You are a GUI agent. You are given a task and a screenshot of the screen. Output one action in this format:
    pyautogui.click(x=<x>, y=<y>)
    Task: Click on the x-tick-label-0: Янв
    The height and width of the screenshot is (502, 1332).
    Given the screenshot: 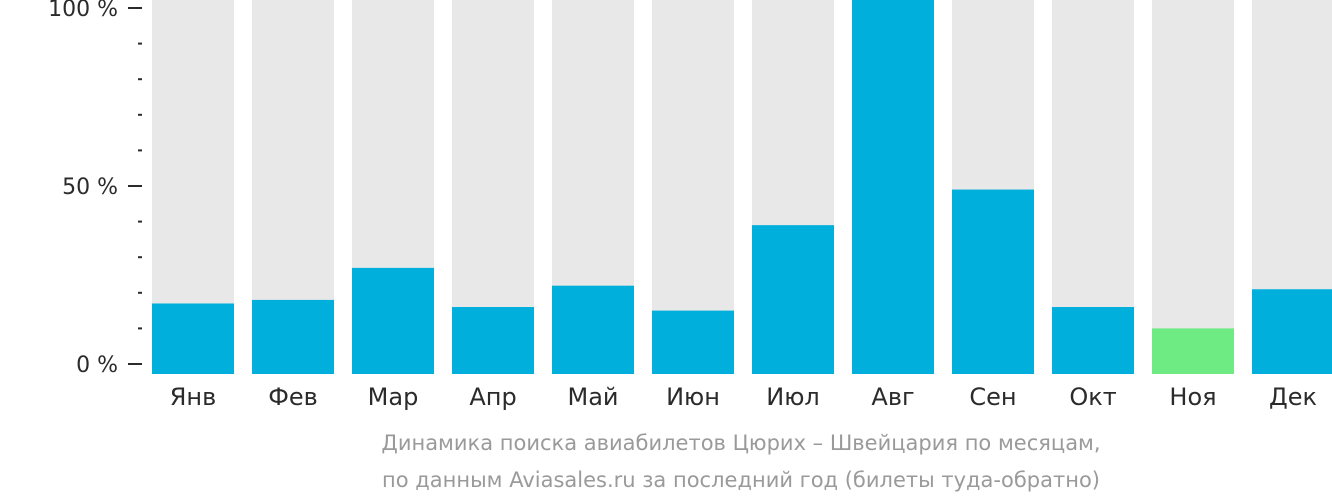 What is the action you would take?
    pyautogui.click(x=193, y=397)
    